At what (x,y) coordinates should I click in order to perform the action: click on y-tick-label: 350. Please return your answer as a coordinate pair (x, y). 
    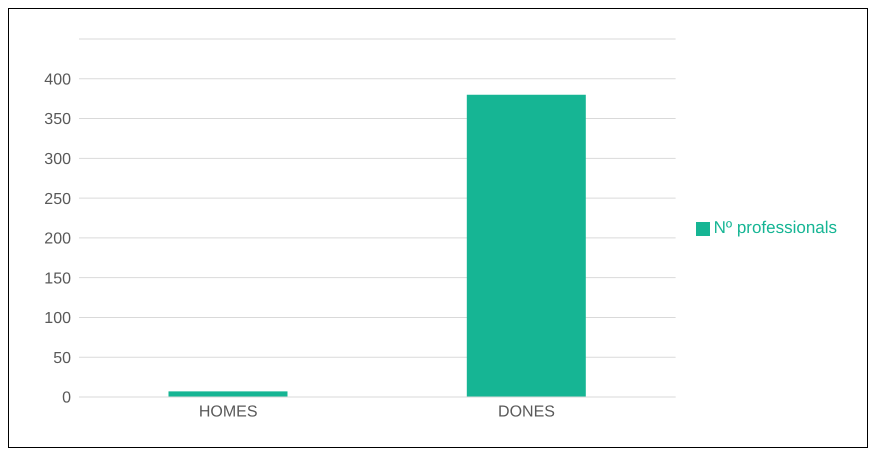
    Looking at the image, I should click on (58, 119).